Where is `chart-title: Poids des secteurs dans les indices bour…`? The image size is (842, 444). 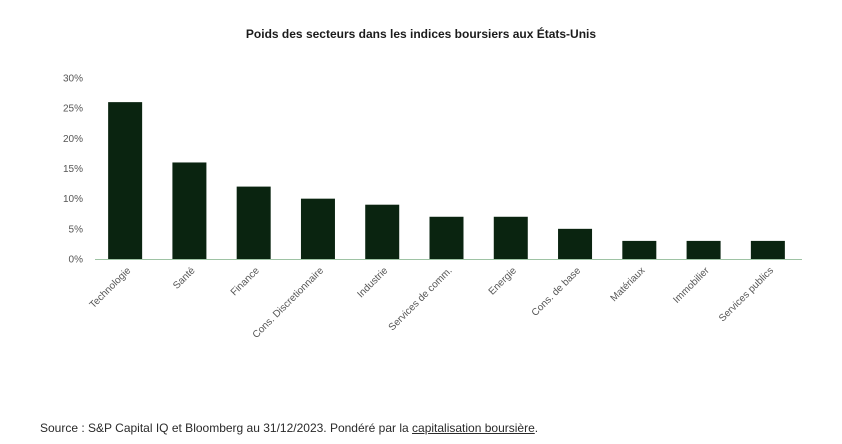 chart-title: Poids des secteurs dans les indices bour… is located at coordinates (421, 34).